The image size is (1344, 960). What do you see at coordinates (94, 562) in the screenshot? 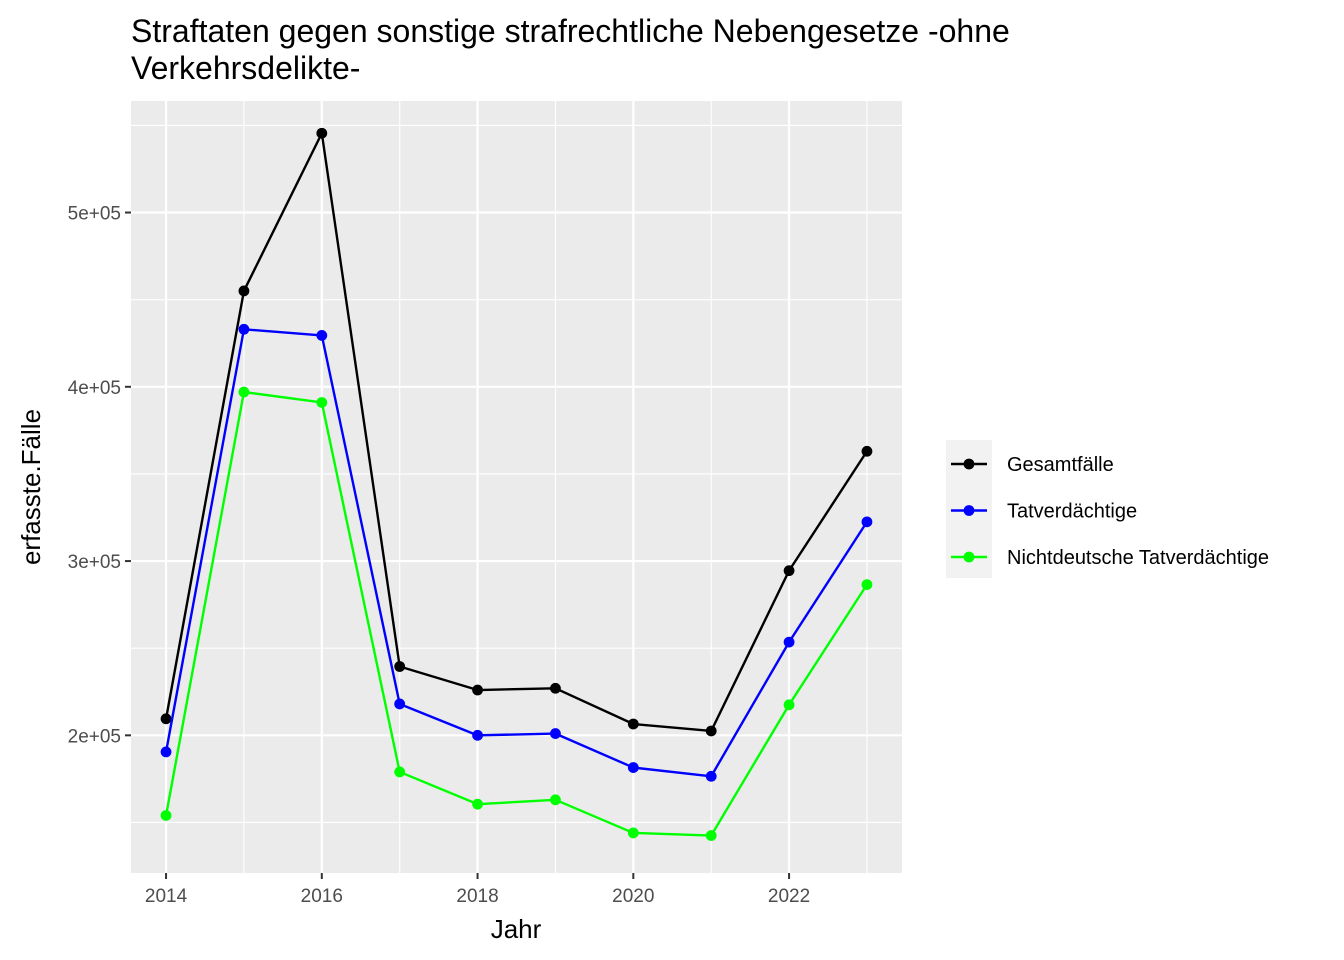
I see `y-tick-label: 3e+05` at bounding box center [94, 562].